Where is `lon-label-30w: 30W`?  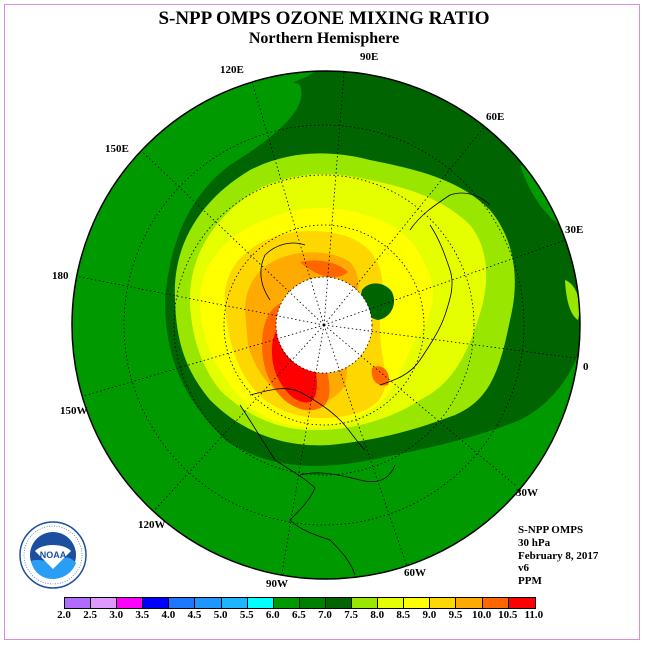
lon-label-30w: 30W is located at coordinates (527, 493).